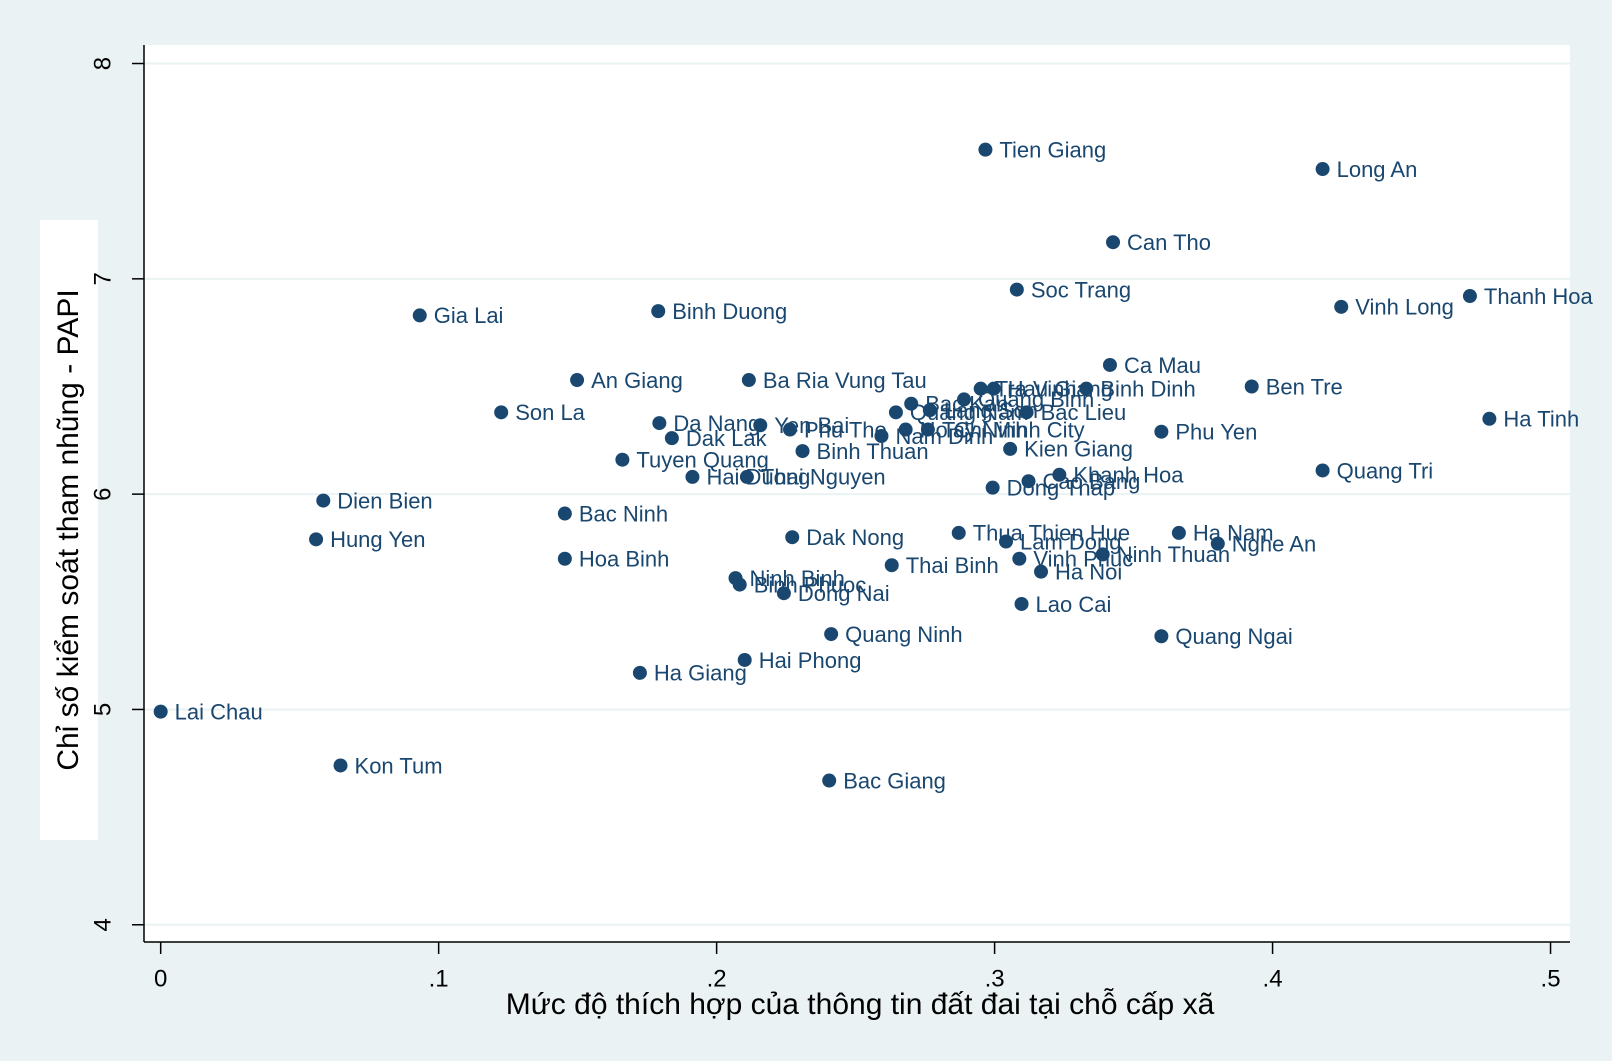 The image size is (1612, 1061). Describe the element at coordinates (1092, 481) in the screenshot. I see `point-label: Cao Bang` at that location.